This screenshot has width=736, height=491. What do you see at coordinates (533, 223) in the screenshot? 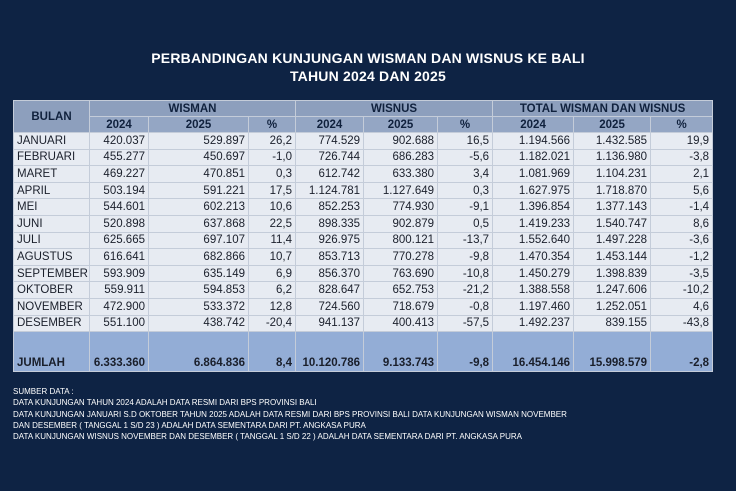
I see `value-cell: 1.419.233` at bounding box center [533, 223].